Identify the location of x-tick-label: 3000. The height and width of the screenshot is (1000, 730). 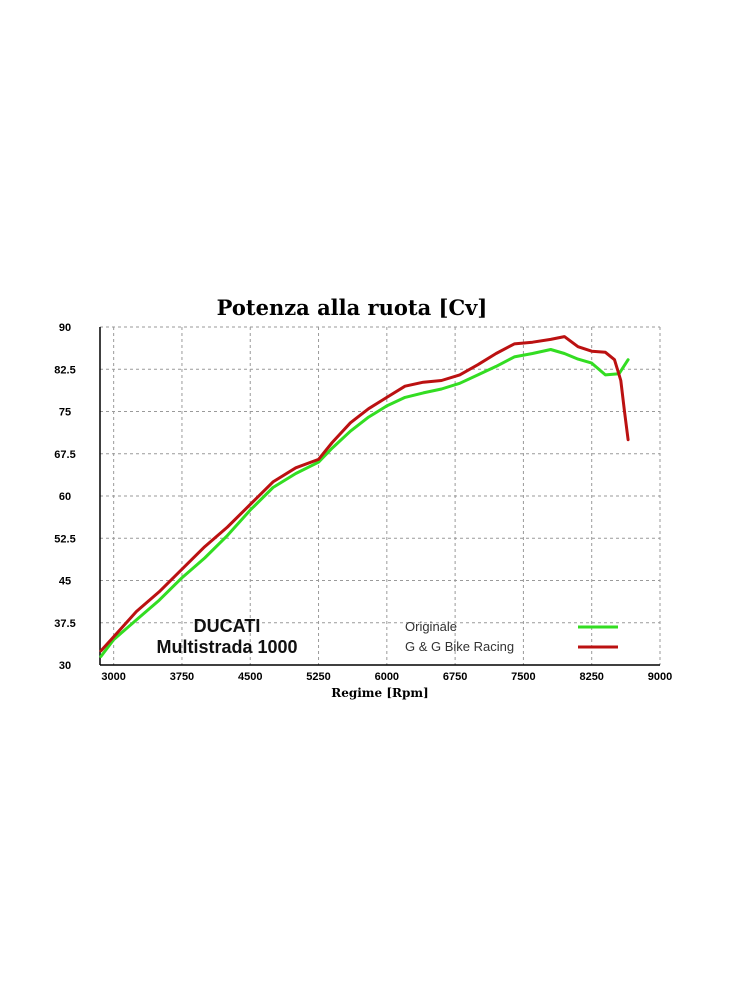
(113, 677).